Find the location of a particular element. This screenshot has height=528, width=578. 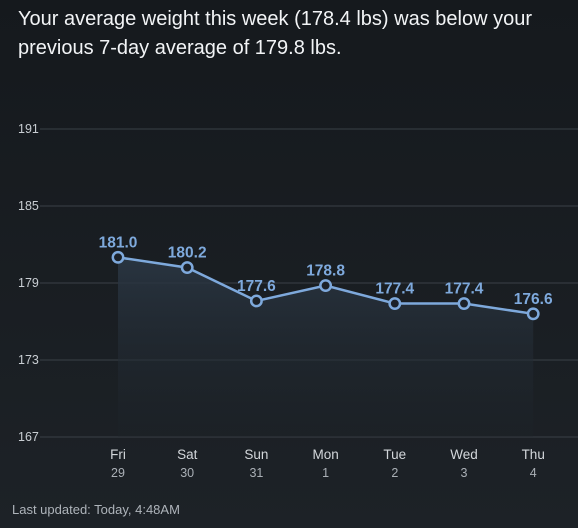

last-updated-text: Last updated: Today, 4:48AM is located at coordinates (96, 509).